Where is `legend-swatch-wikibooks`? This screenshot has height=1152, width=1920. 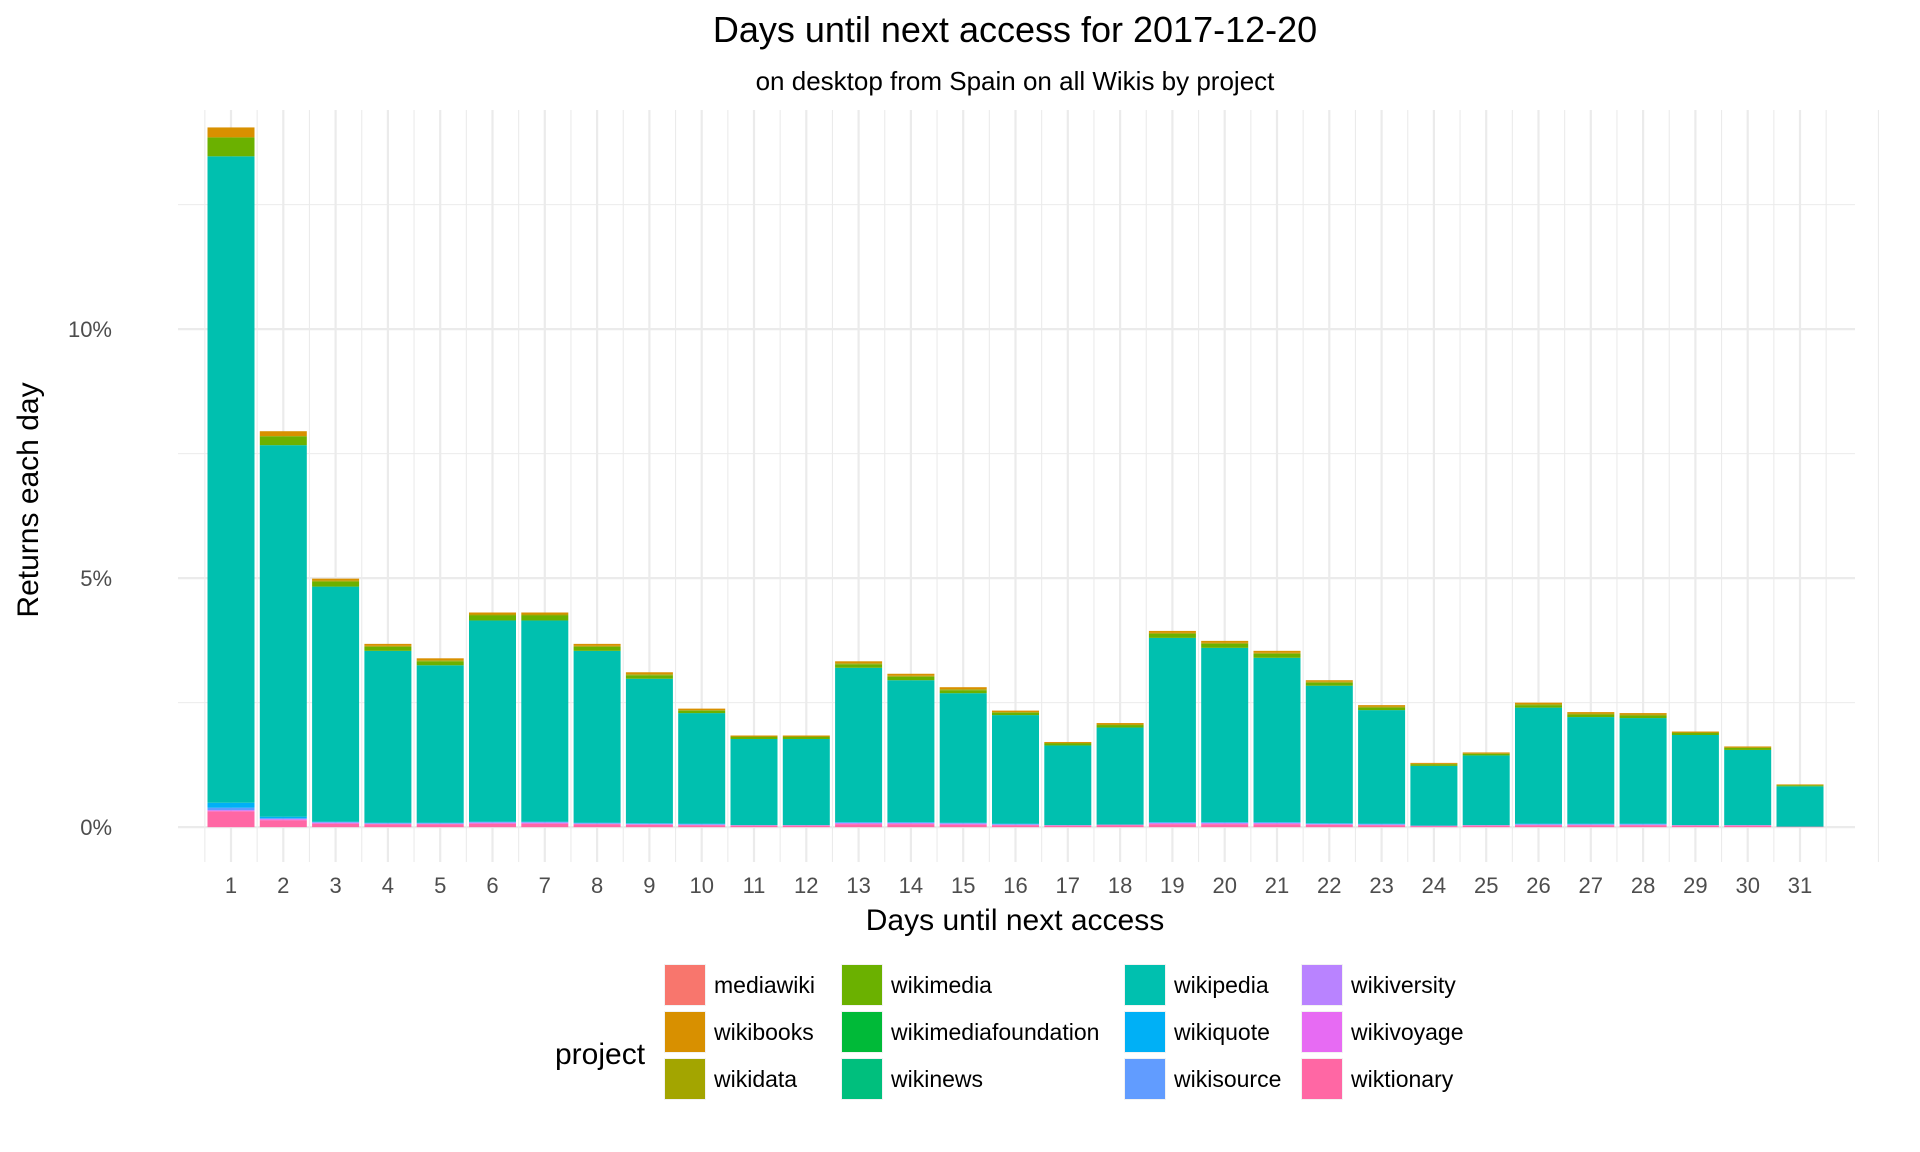 legend-swatch-wikibooks is located at coordinates (685, 1032).